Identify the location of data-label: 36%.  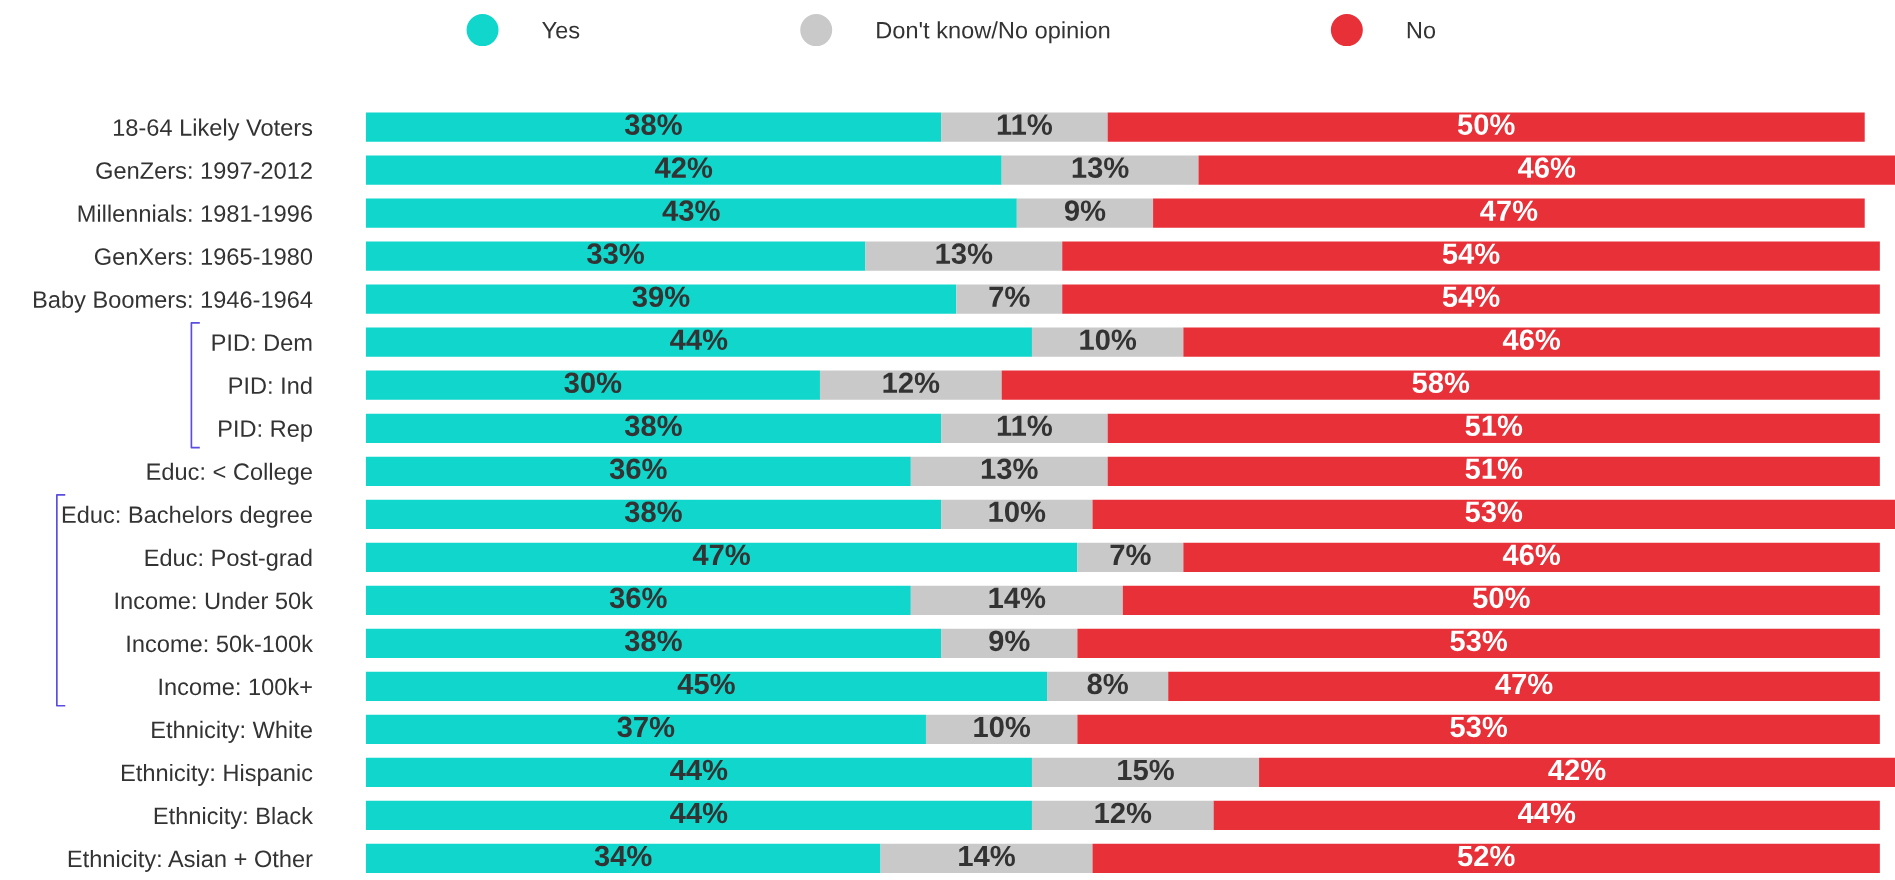
(638, 598).